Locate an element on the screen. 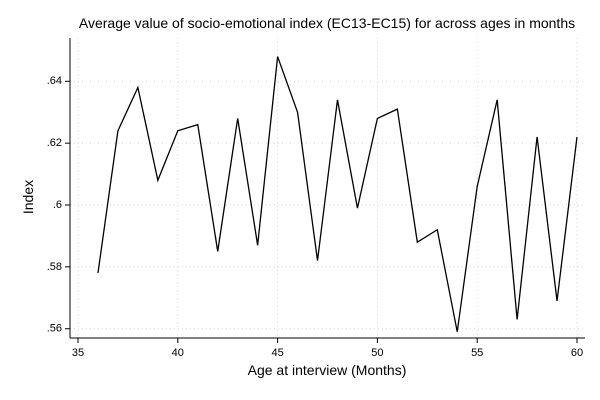  x-tick-label: 35 is located at coordinates (78, 353).